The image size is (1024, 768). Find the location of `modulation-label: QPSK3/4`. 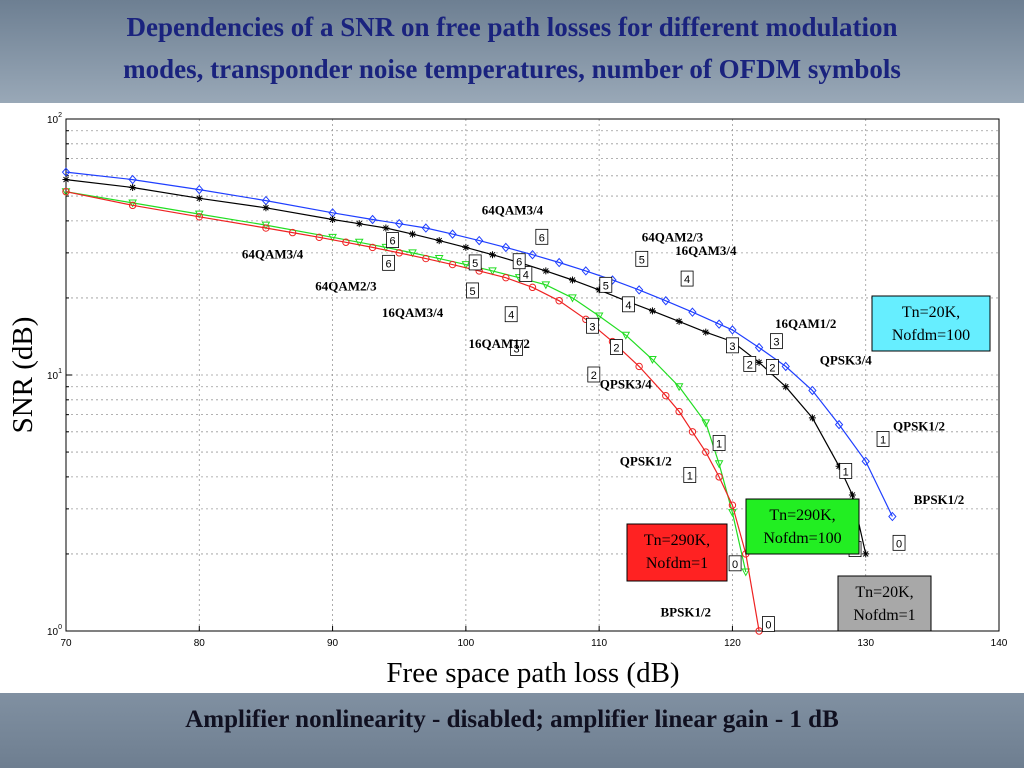

modulation-label: QPSK3/4 is located at coordinates (626, 383).